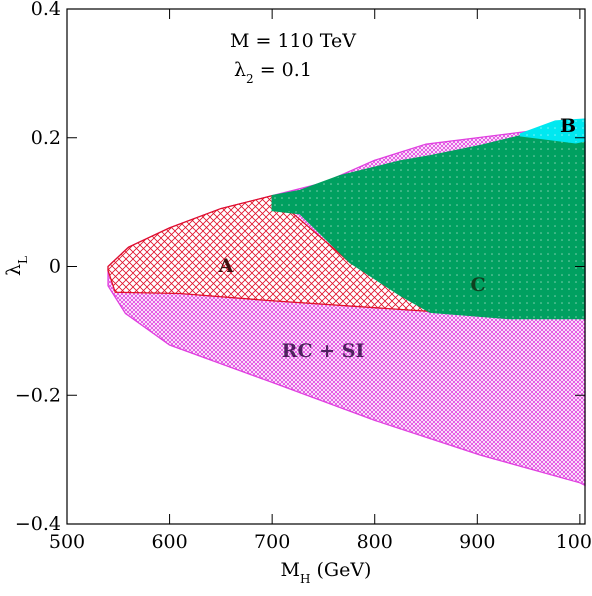  I want to click on x-axis-label: MH (GeV), so click(326, 572).